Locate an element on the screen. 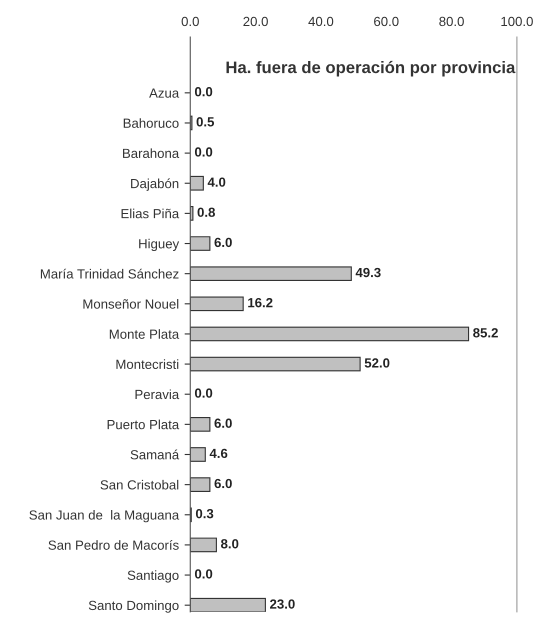 The height and width of the screenshot is (618, 539). y-tick-label: Montecristi is located at coordinates (147, 364).